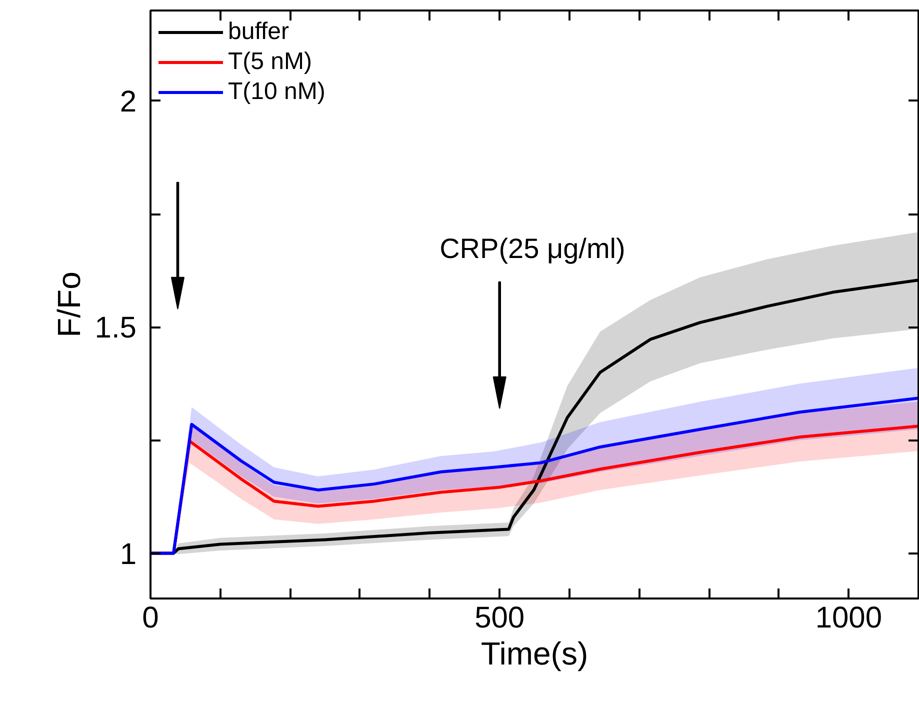 This screenshot has height=715, width=919. Describe the element at coordinates (499, 618) in the screenshot. I see `x-tick-label: 500` at that location.